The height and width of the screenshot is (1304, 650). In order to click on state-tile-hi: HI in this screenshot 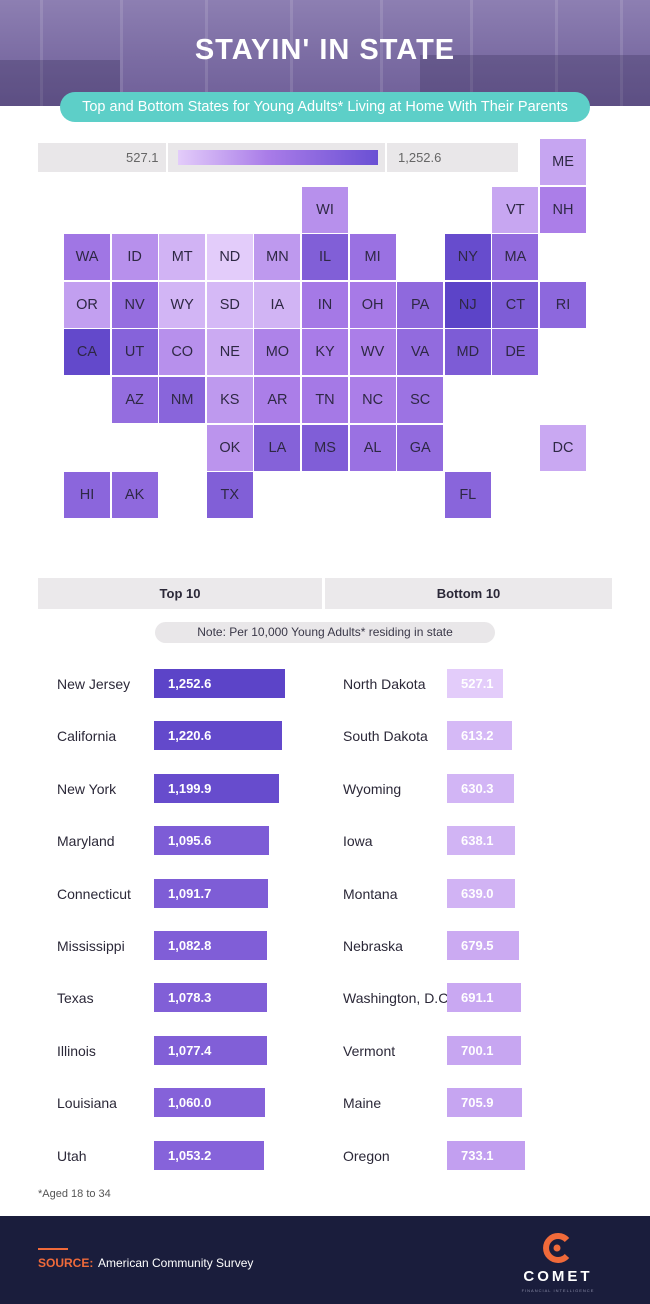, I will do `click(87, 495)`.